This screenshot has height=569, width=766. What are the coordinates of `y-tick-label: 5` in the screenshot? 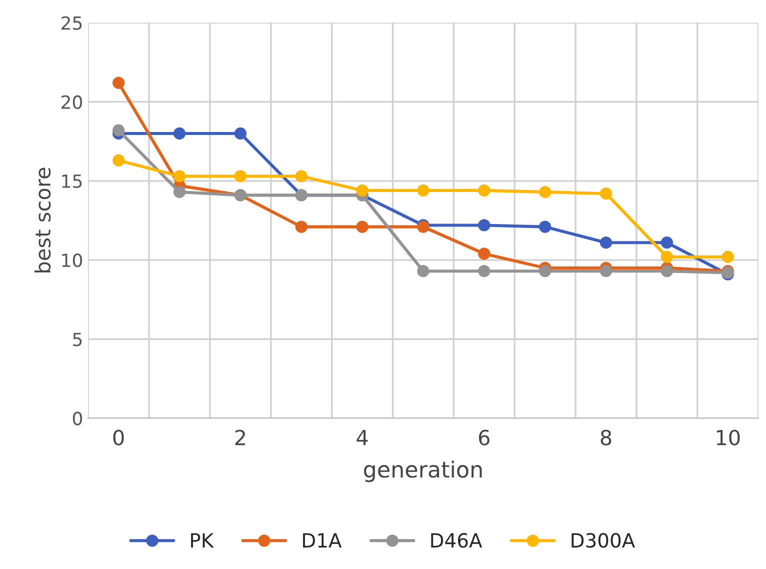 It's located at (77, 339).